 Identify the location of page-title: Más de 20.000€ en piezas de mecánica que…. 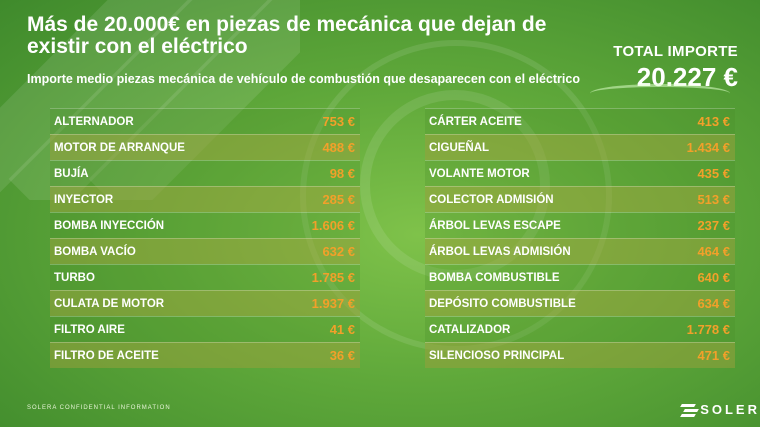
(287, 35).